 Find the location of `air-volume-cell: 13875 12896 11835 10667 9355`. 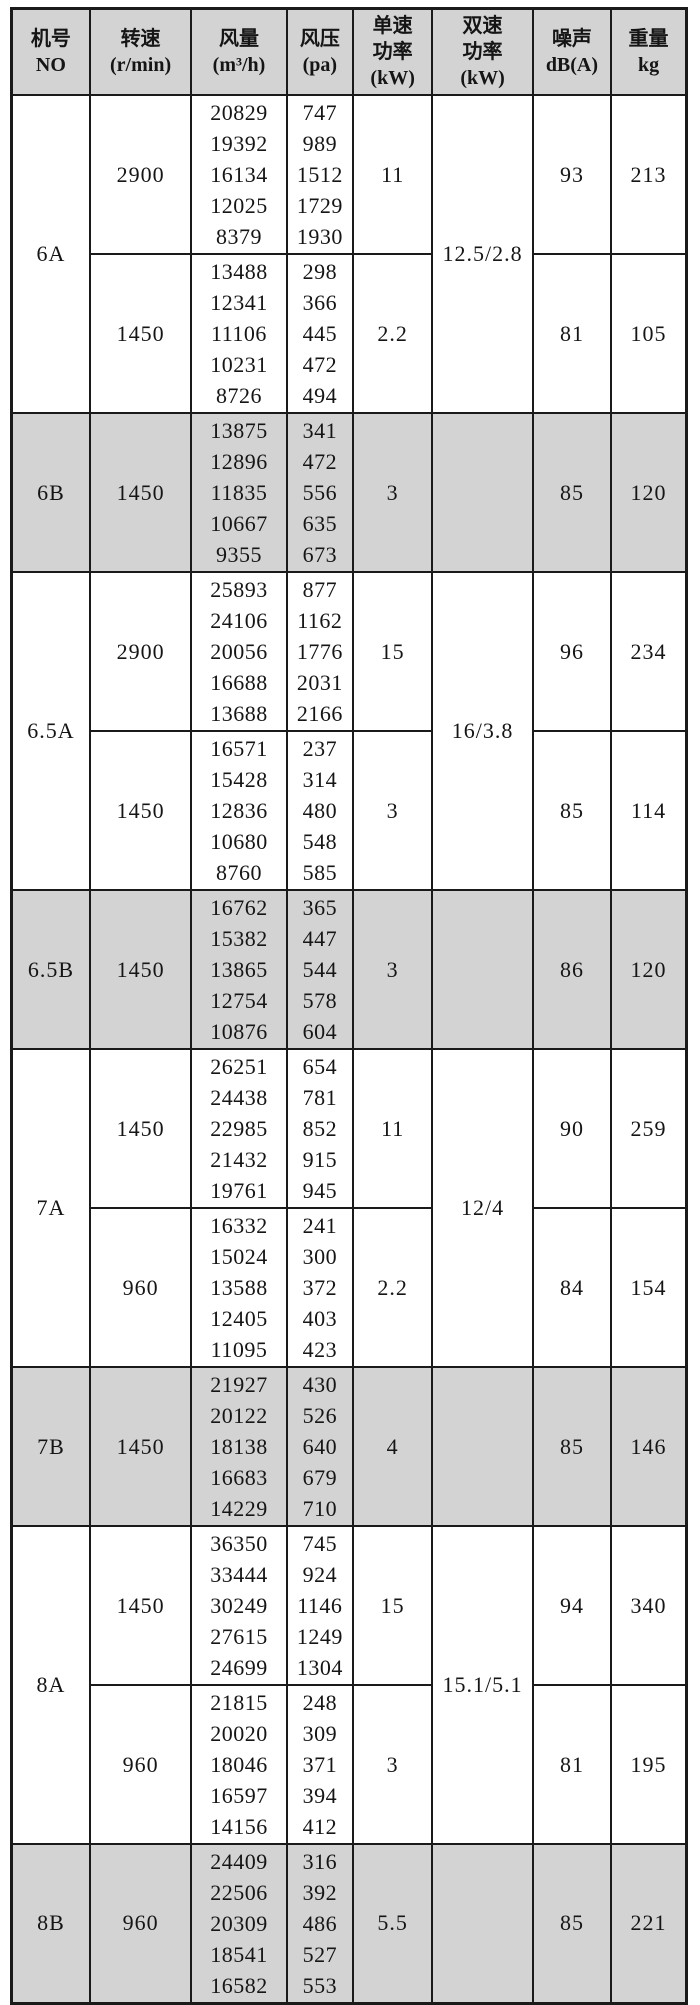

air-volume-cell: 13875 12896 11835 10667 9355 is located at coordinates (239, 492).